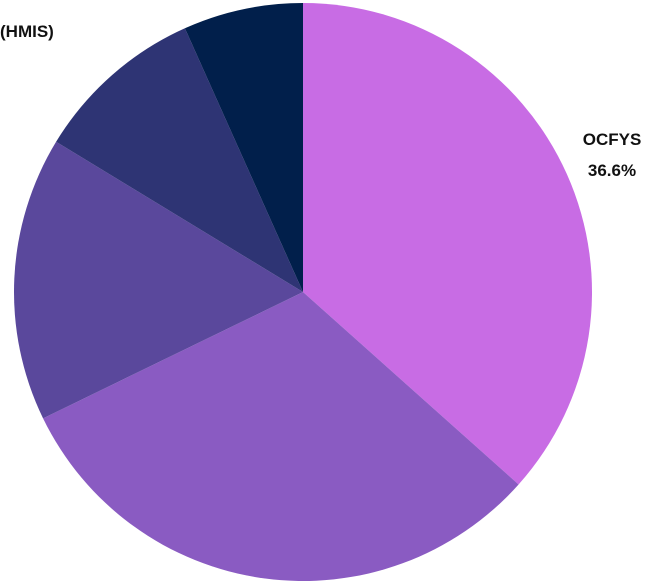 The image size is (652, 582). What do you see at coordinates (612, 170) in the screenshot?
I see `slice-label-ocfys-value: 36.6%` at bounding box center [612, 170].